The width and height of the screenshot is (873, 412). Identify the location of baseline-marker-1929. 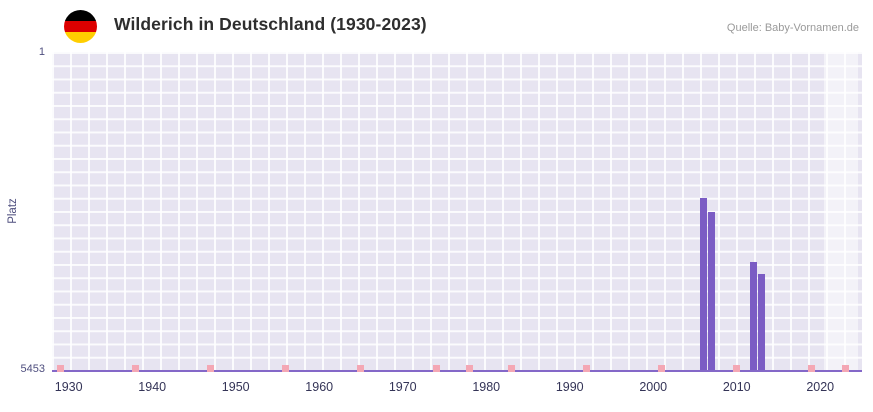
(60, 368).